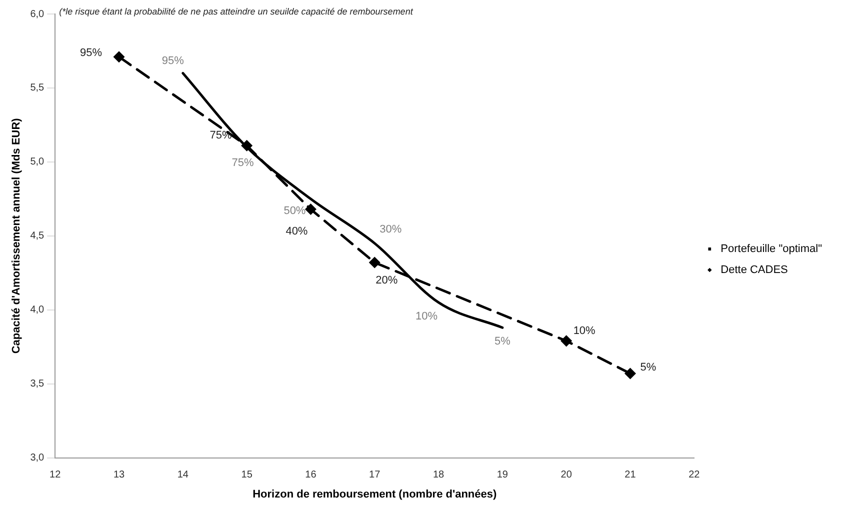 The height and width of the screenshot is (511, 848). What do you see at coordinates (694, 475) in the screenshot?
I see `x-tick-label: 22` at bounding box center [694, 475].